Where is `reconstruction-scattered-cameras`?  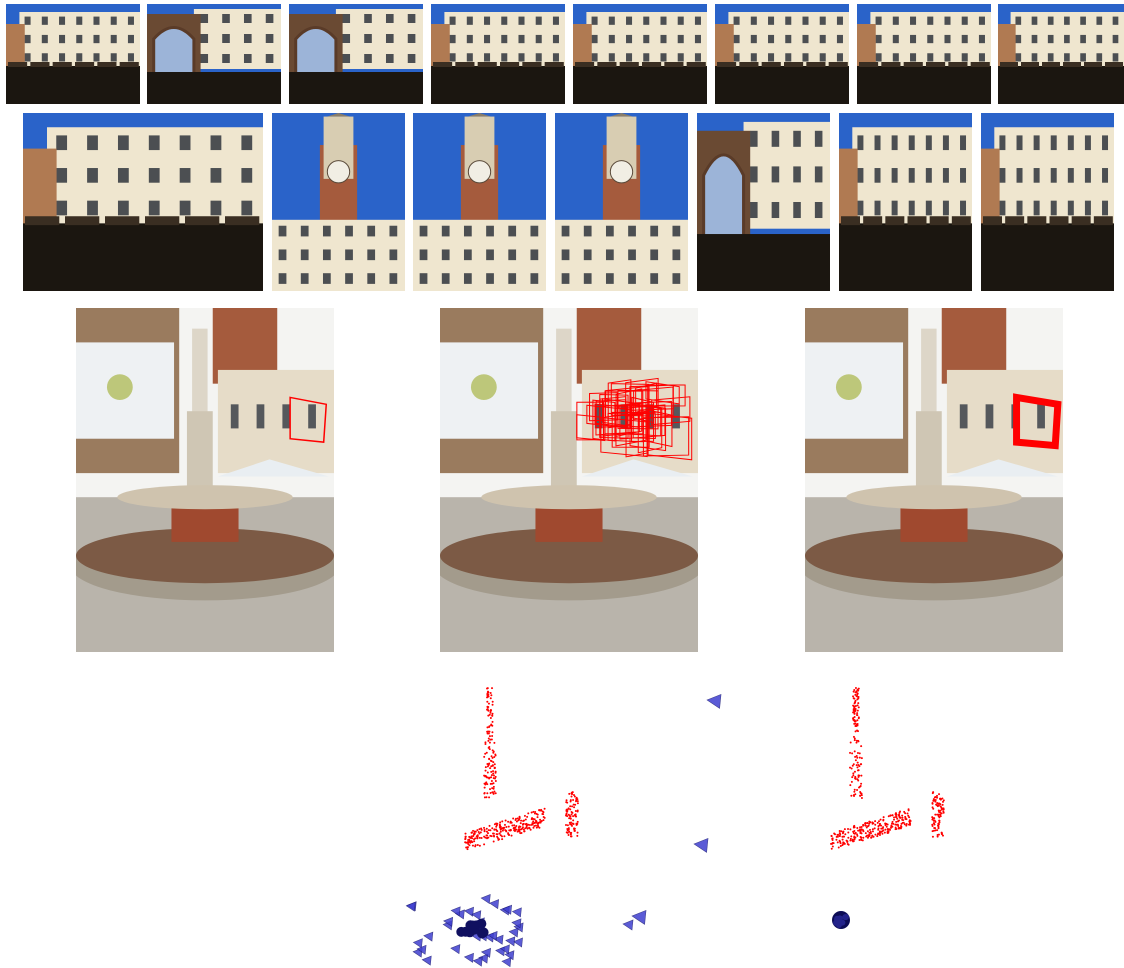 reconstruction-scattered-cameras is located at coordinates (563, 827).